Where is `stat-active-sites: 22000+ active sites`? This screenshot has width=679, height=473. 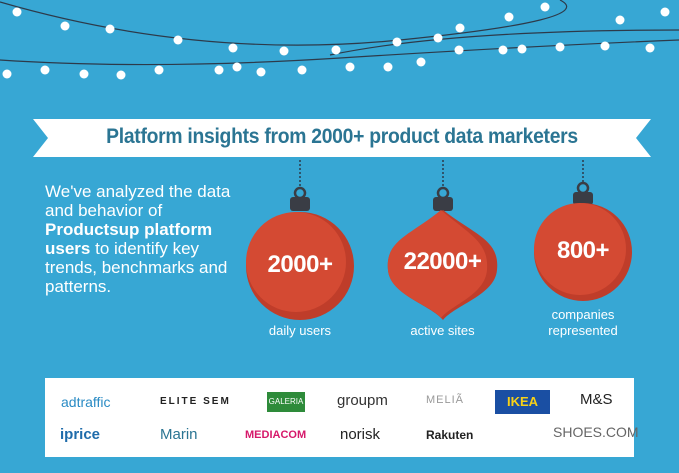 stat-active-sites: 22000+ active sites is located at coordinates (442, 250).